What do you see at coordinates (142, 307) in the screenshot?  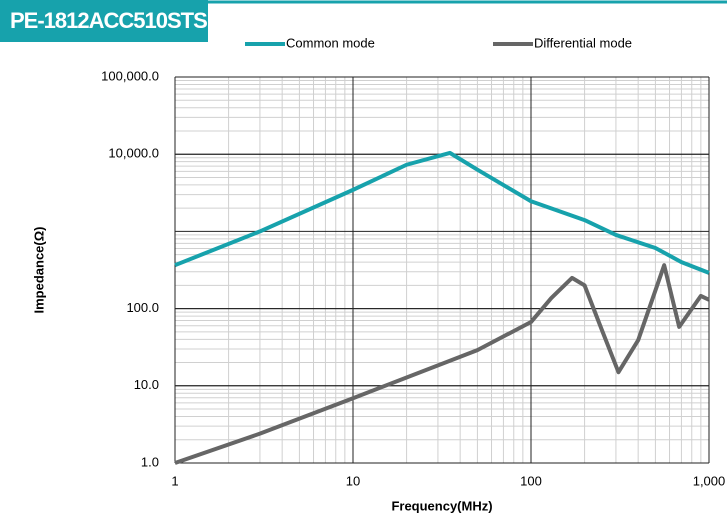 I see `y-tick-label: 100.0` at bounding box center [142, 307].